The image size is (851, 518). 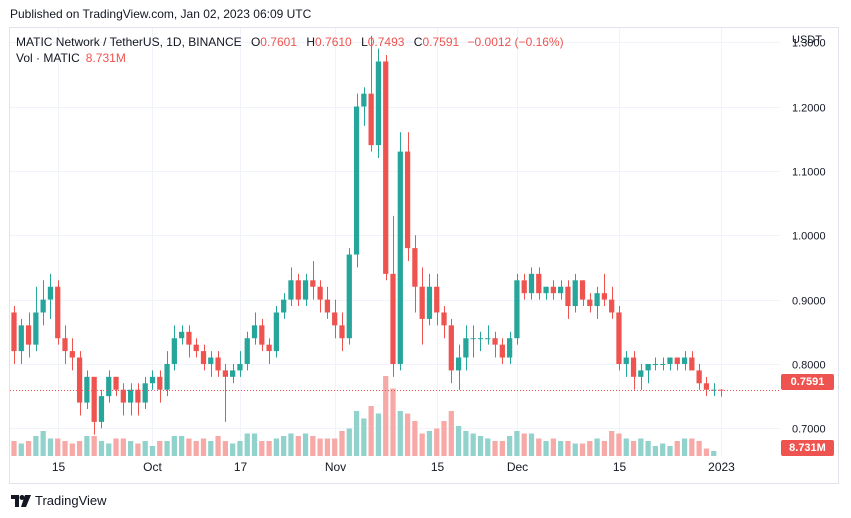 What do you see at coordinates (71, 58) in the screenshot?
I see `volume-legend: Vol · MATIC 8.731M` at bounding box center [71, 58].